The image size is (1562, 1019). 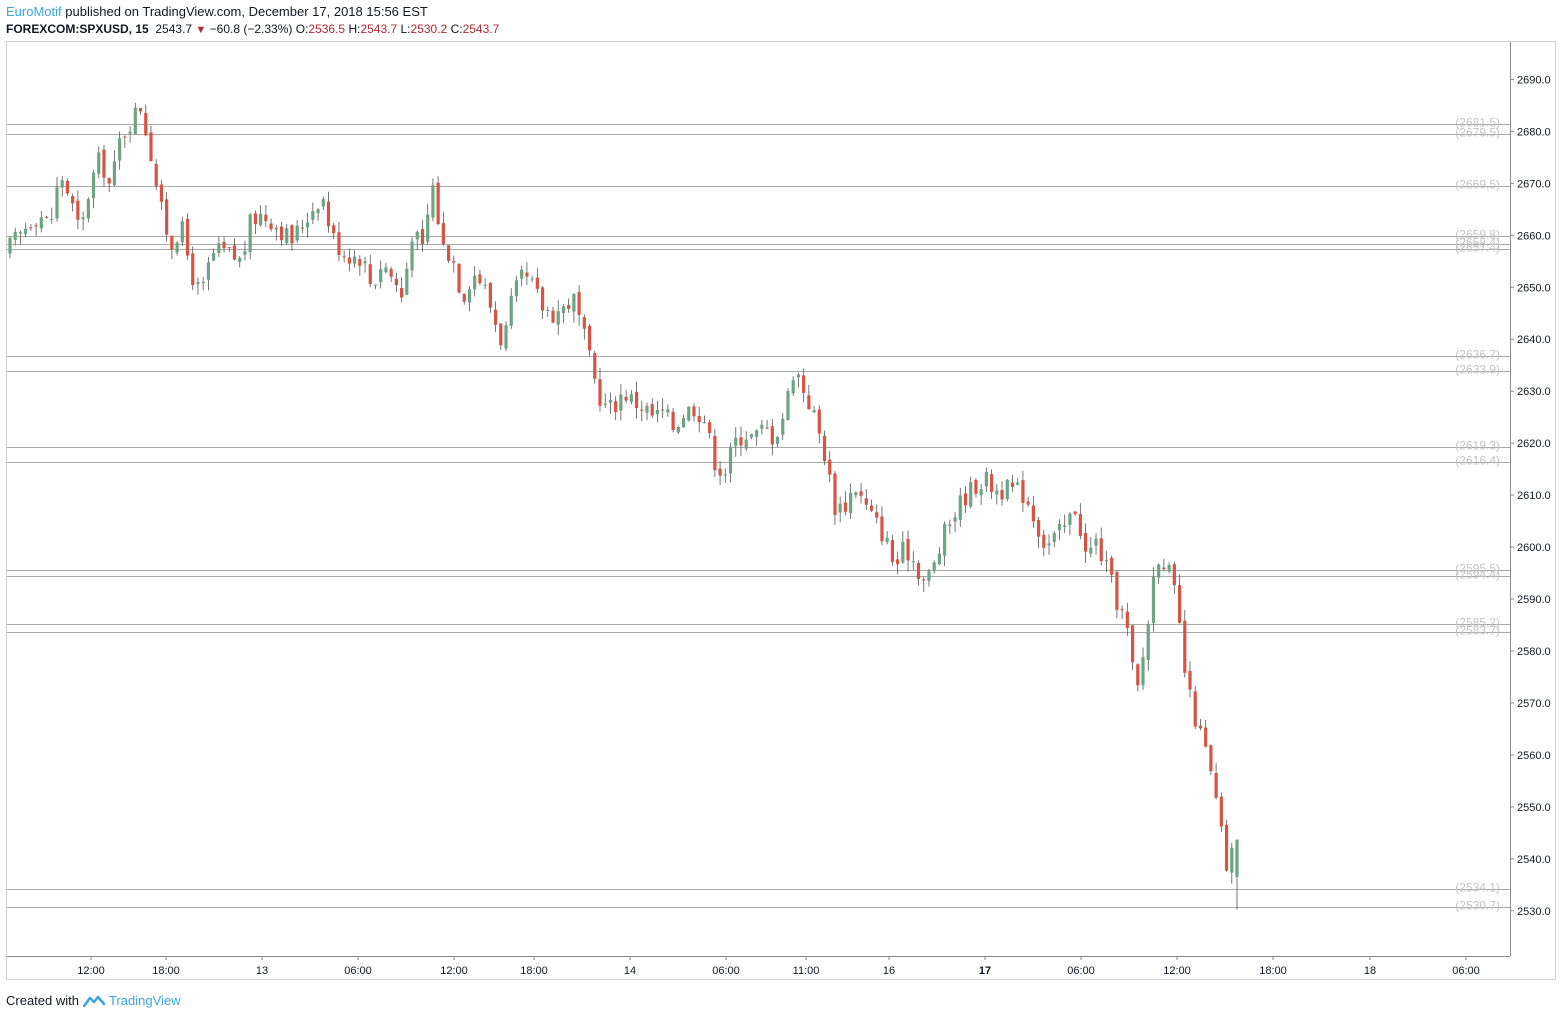 What do you see at coordinates (456, 29) in the screenshot?
I see `close-label: C:` at bounding box center [456, 29].